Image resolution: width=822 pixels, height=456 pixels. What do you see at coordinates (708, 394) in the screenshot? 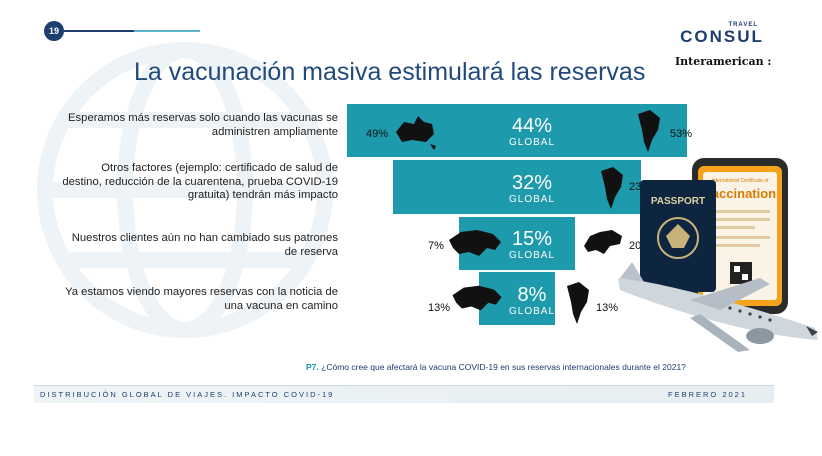
I see `footer-right-text: FEBRERO 2021` at bounding box center [708, 394].